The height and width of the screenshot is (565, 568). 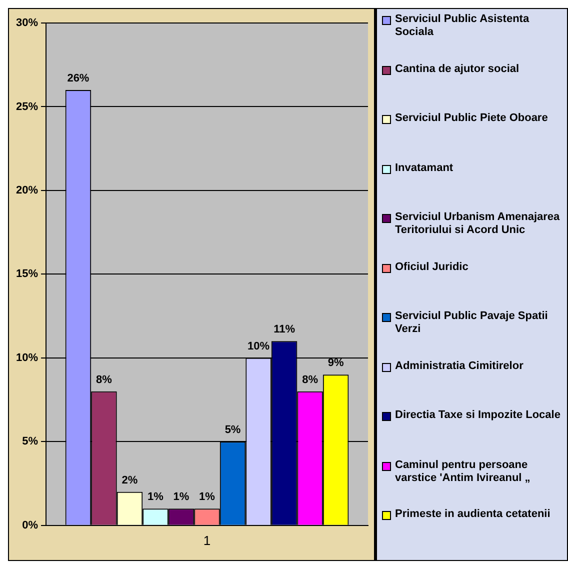 I want to click on legend-label: Serviciul Public Pavaje Spatii Verzi, so click(x=472, y=323).